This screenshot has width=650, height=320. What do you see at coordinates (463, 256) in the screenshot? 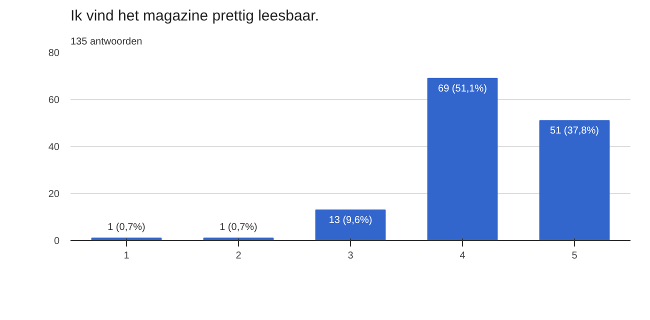
I see `x-tick-label: 4` at bounding box center [463, 256].